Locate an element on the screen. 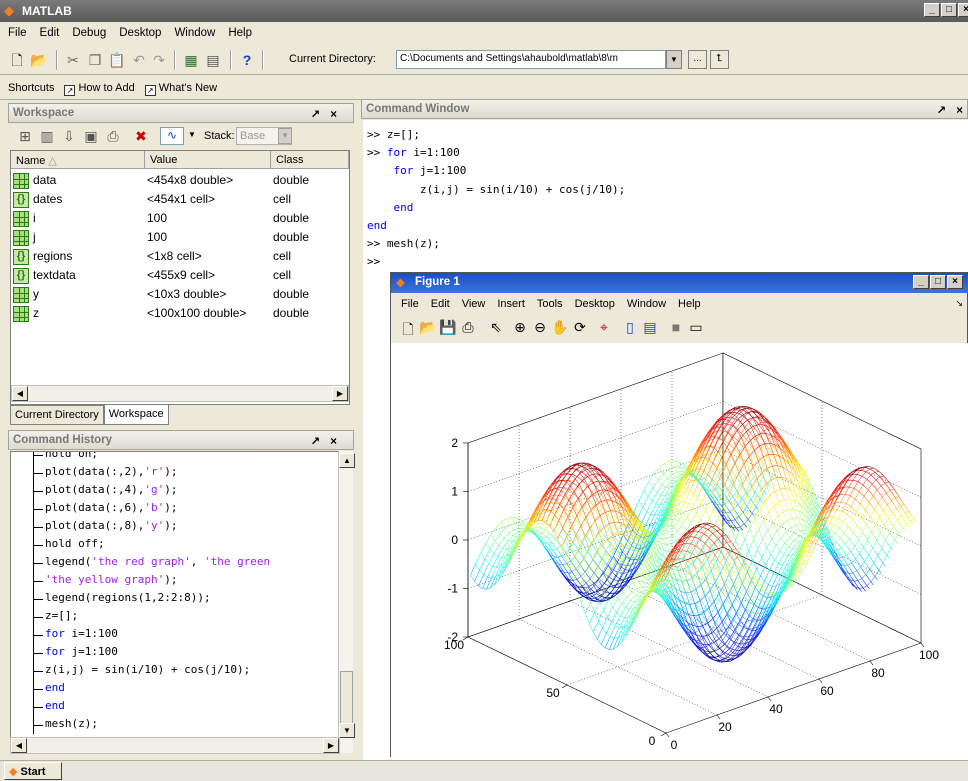 The height and width of the screenshot is (781, 968). guide-icon: ▤ is located at coordinates (213, 60).